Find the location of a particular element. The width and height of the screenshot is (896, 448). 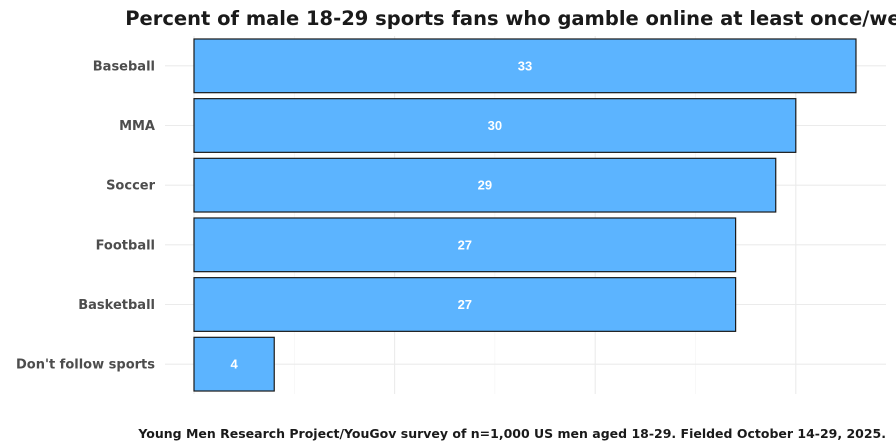

y-tick-label-0: Baseball is located at coordinates (124, 66).